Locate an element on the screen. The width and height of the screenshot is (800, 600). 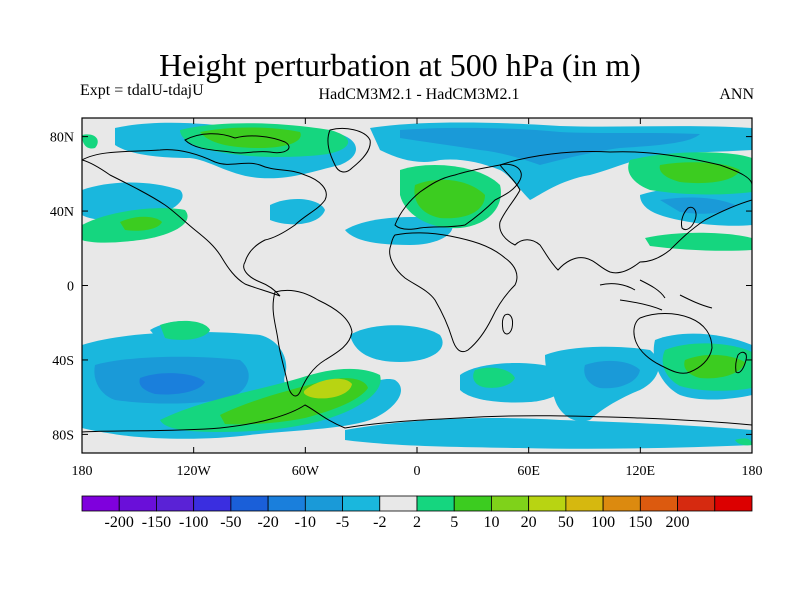
coast-greenland is located at coordinates (349, 150).